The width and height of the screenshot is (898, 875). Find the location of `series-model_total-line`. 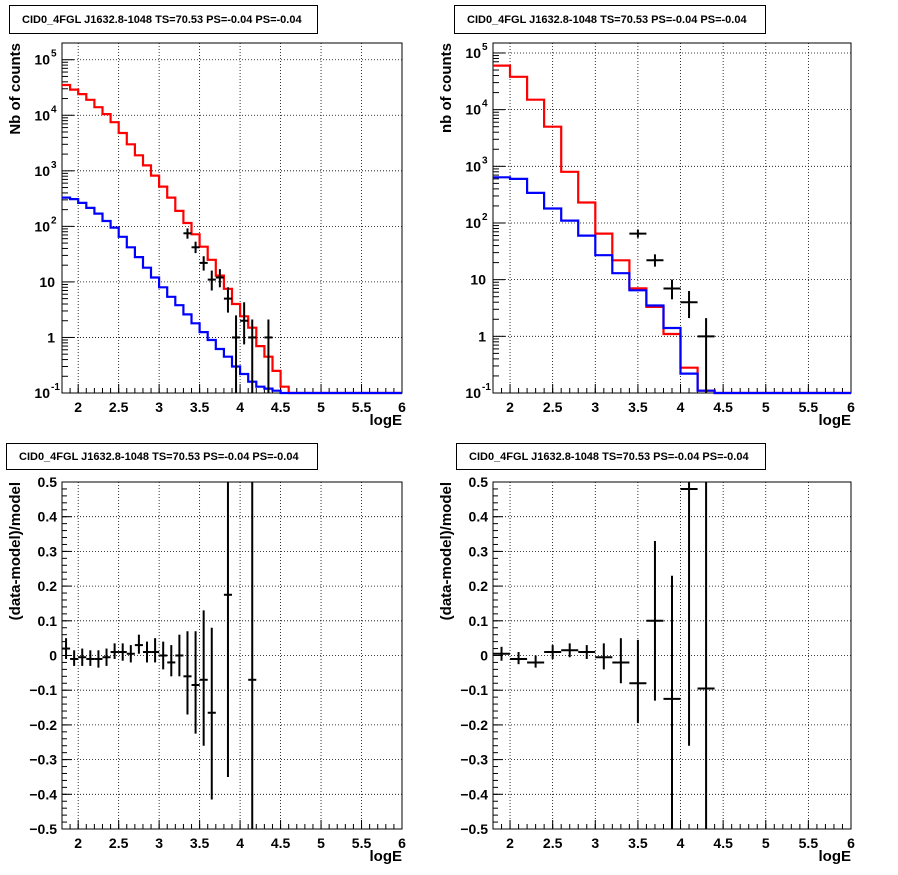

series-model_total-line is located at coordinates (232, 239).